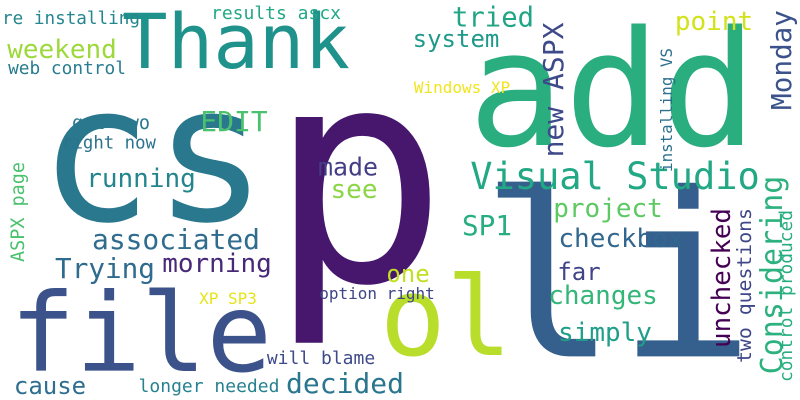  What do you see at coordinates (209, 386) in the screenshot?
I see `word-longer-needed: longer needed` at bounding box center [209, 386].